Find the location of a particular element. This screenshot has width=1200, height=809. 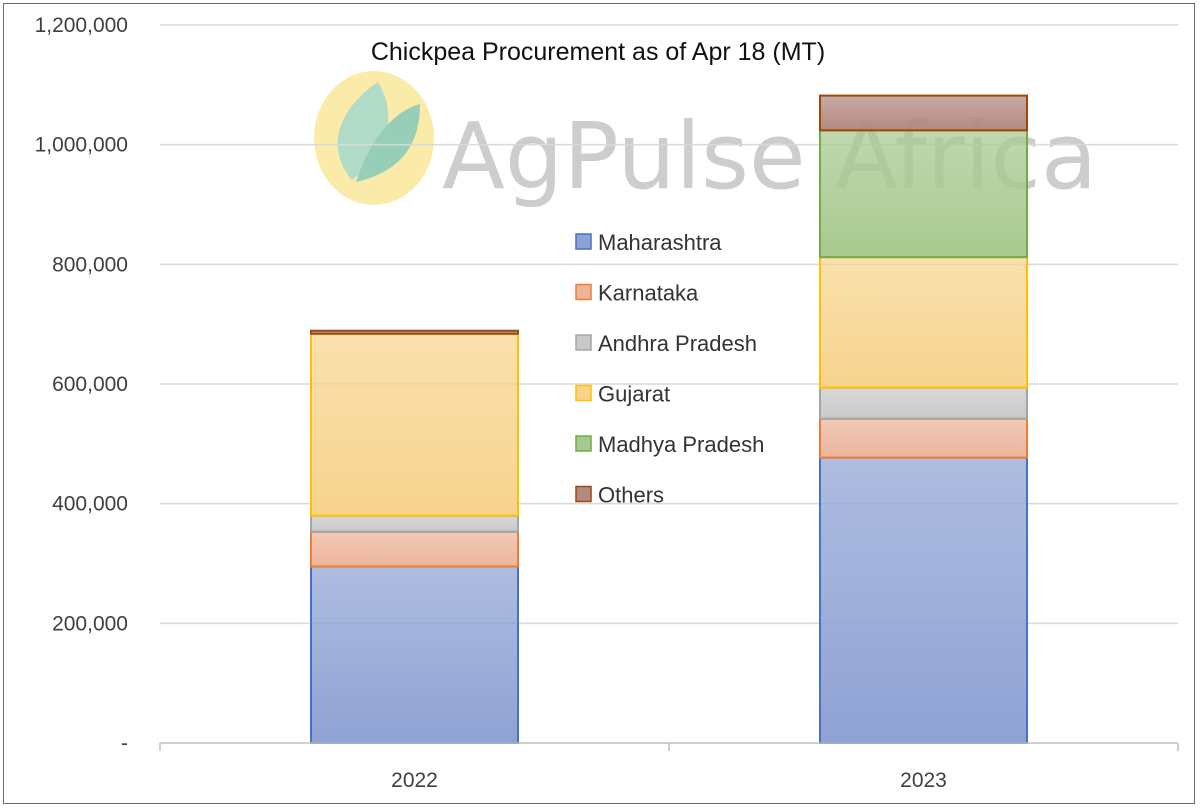

legend-label: Andhra Pradesh is located at coordinates (677, 343).